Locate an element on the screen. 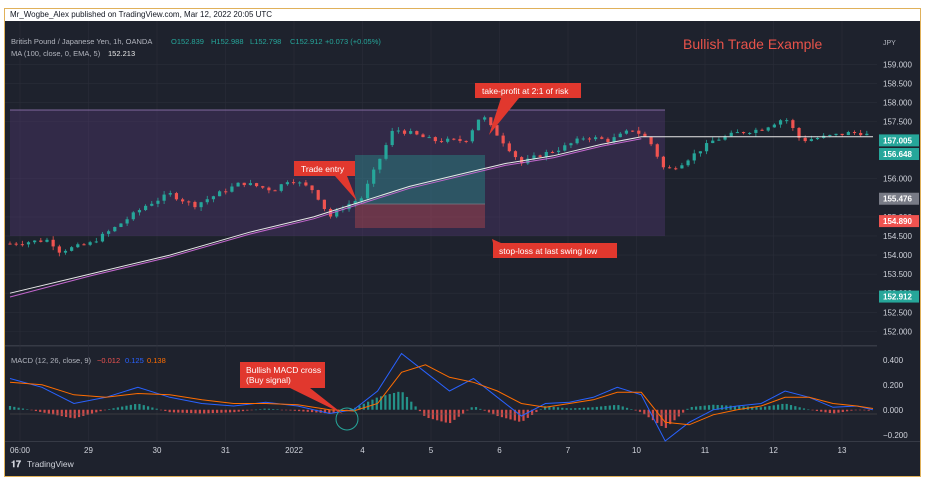 The width and height of the screenshot is (931, 481). time-tick-label: 30 is located at coordinates (157, 450).